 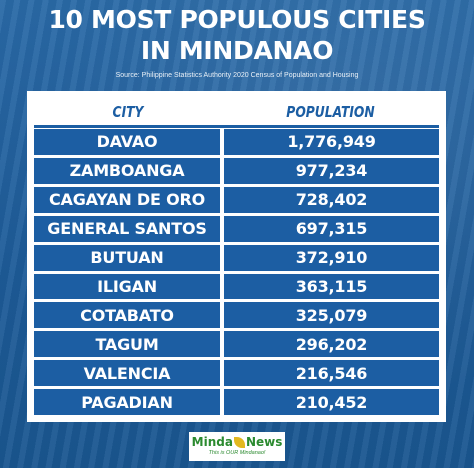 I want to click on table-row: DAVAO 1,776,949, so click(x=236, y=142).